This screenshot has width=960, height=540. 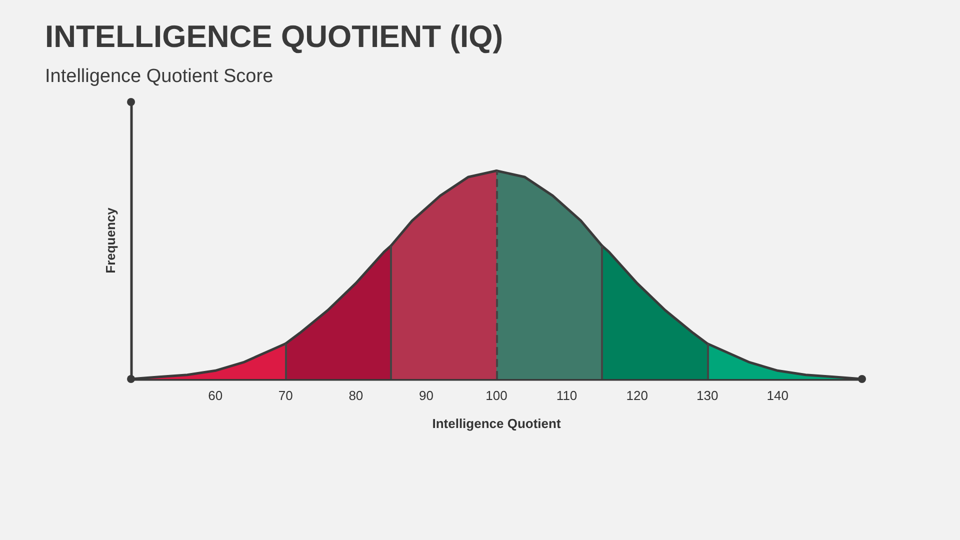 What do you see at coordinates (356, 395) in the screenshot?
I see `x-tick-label: 80` at bounding box center [356, 395].